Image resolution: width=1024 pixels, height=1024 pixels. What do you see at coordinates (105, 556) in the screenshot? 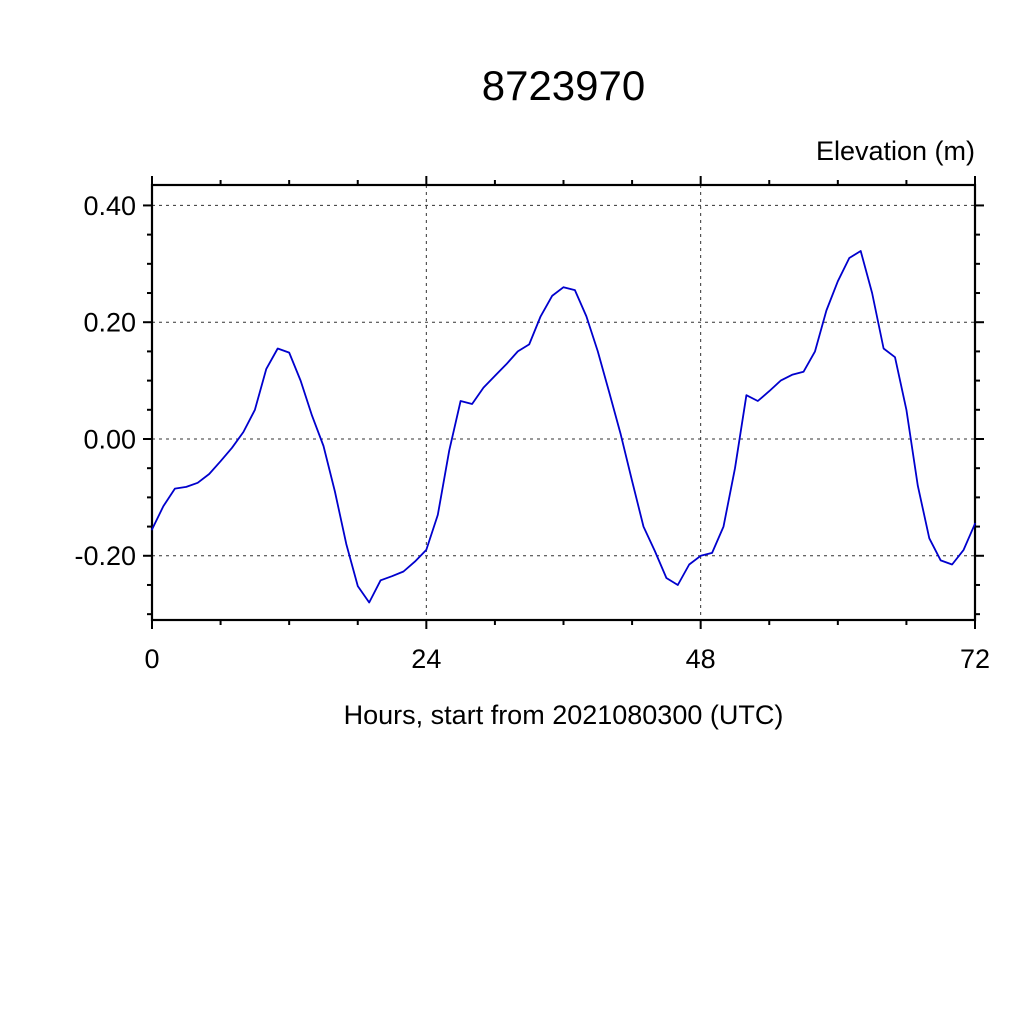
I see `y-tick-label: -0.20` at bounding box center [105, 556].